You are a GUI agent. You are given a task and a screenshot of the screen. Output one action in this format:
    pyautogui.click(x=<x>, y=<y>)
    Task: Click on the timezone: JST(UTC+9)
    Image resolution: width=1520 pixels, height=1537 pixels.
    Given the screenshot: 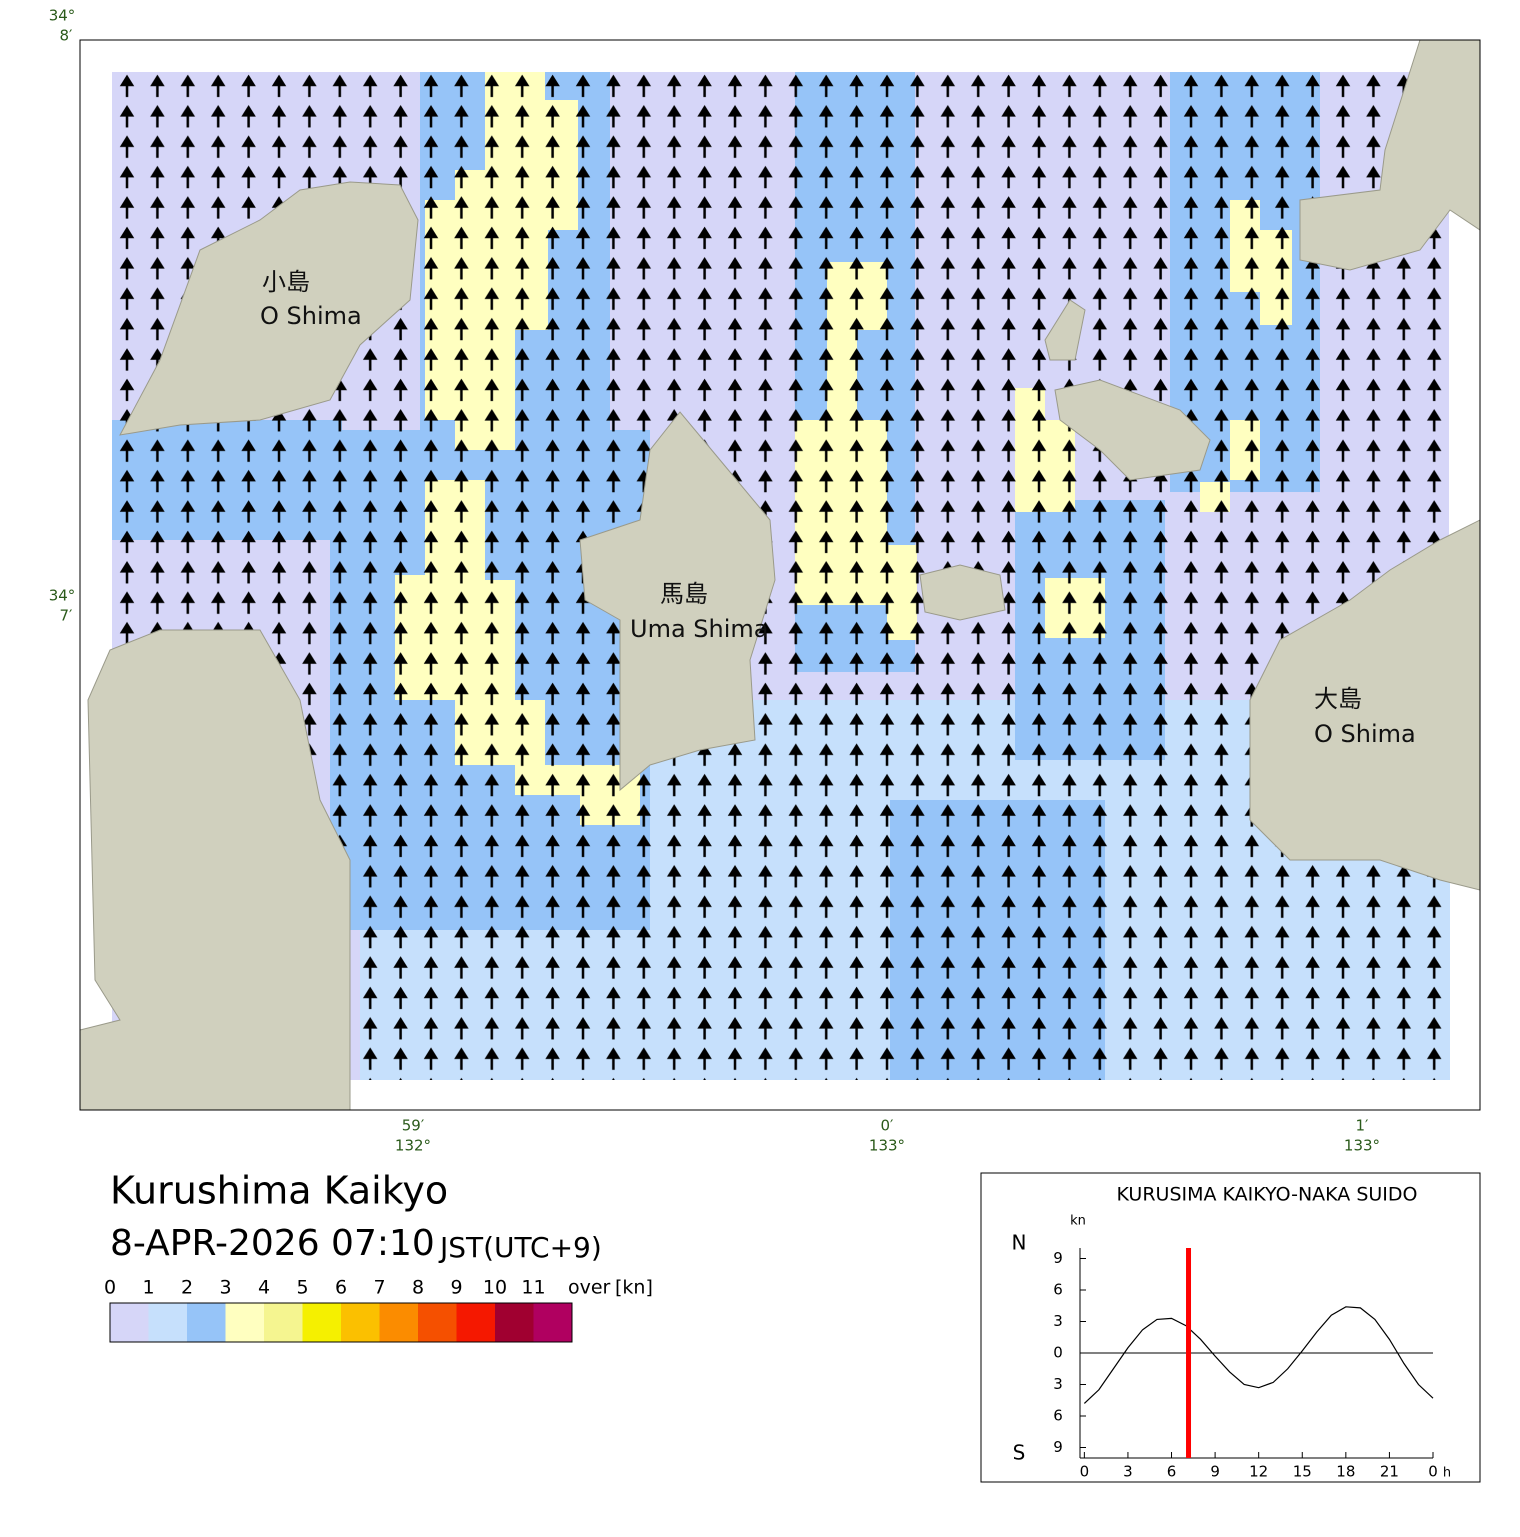 What is the action you would take?
    pyautogui.click(x=520, y=1247)
    